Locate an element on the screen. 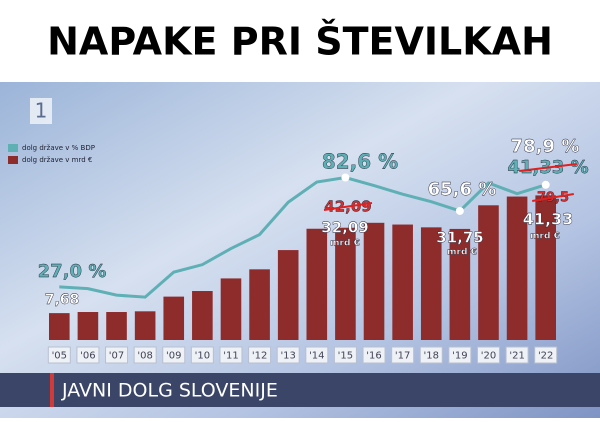 The height and width of the screenshot is (422, 600). annotation: 31,75 is located at coordinates (459, 238).